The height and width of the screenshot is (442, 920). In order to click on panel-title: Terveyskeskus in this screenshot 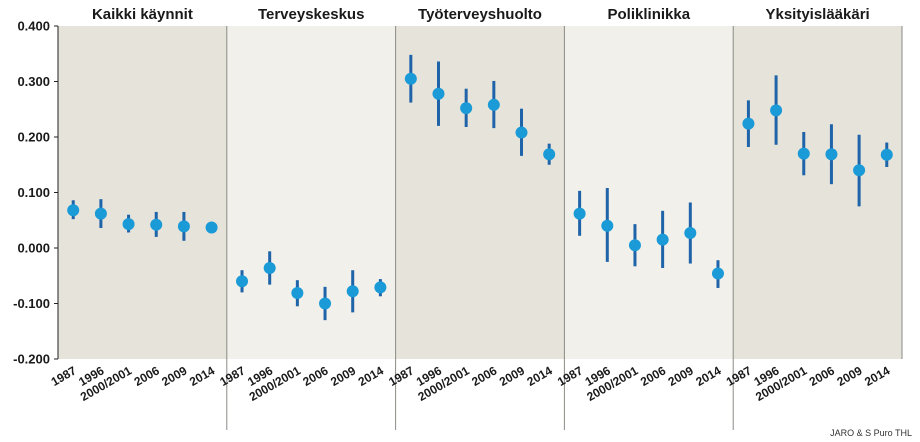, I will do `click(311, 14)`.